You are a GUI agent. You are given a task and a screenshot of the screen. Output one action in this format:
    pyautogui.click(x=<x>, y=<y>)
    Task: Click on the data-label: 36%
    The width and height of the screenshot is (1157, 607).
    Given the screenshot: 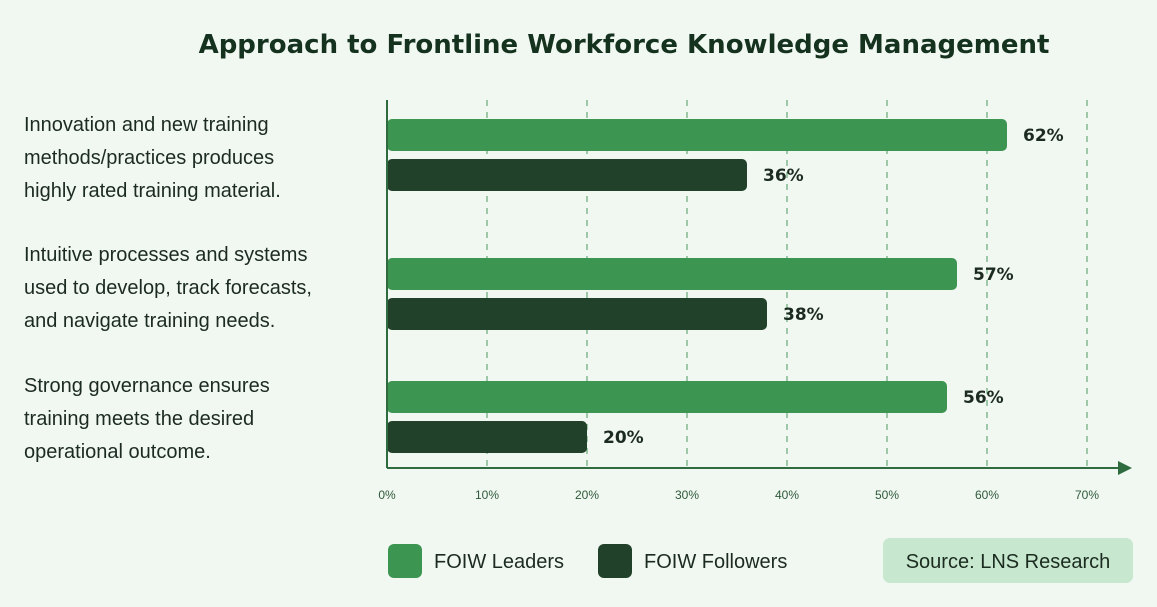 What is the action you would take?
    pyautogui.click(x=783, y=176)
    